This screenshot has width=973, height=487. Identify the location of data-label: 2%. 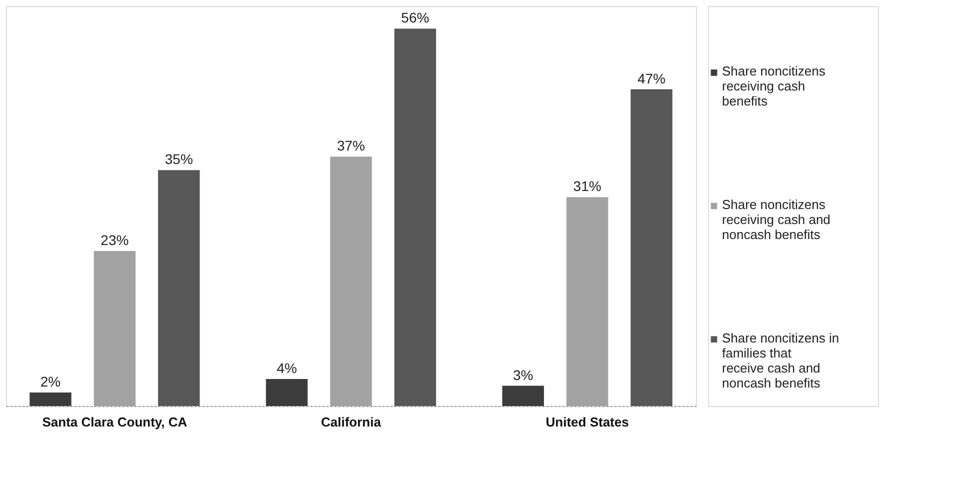
(50, 382).